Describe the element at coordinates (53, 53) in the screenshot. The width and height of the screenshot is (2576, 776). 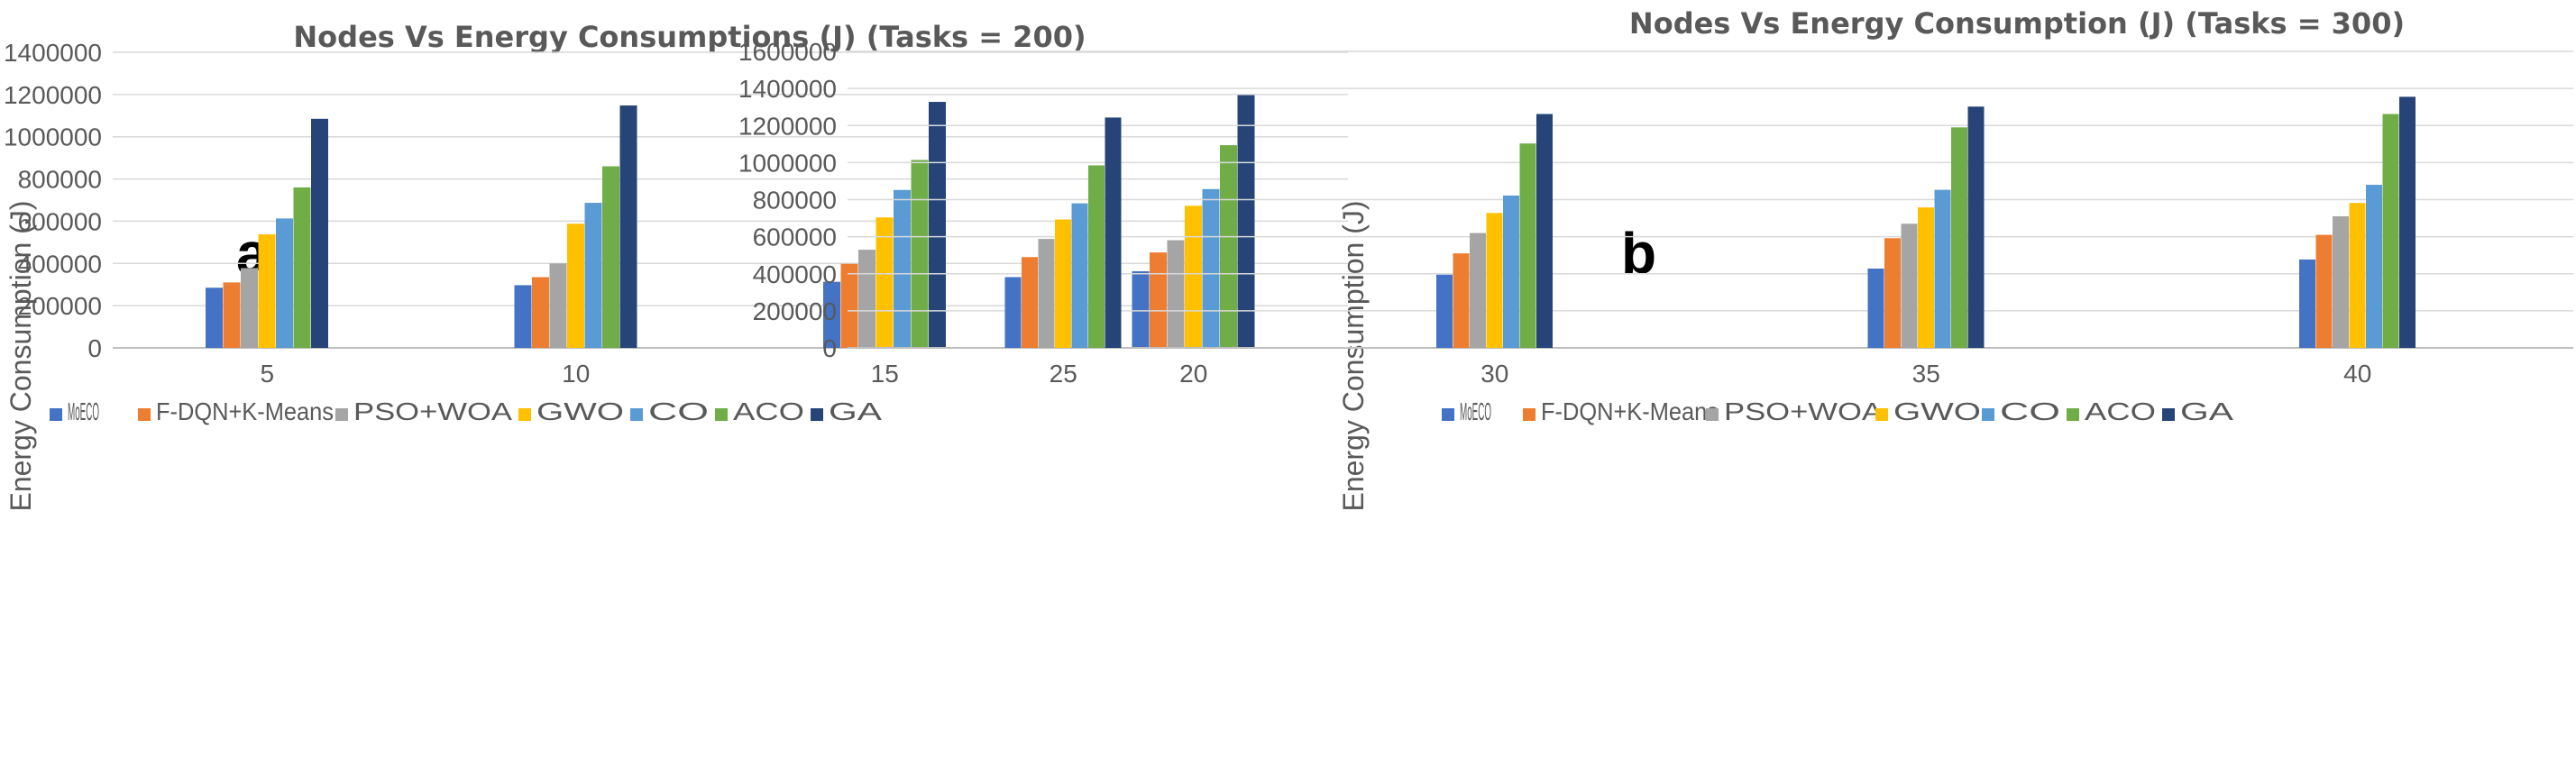
I see `y-tick-label: 1400000` at that location.